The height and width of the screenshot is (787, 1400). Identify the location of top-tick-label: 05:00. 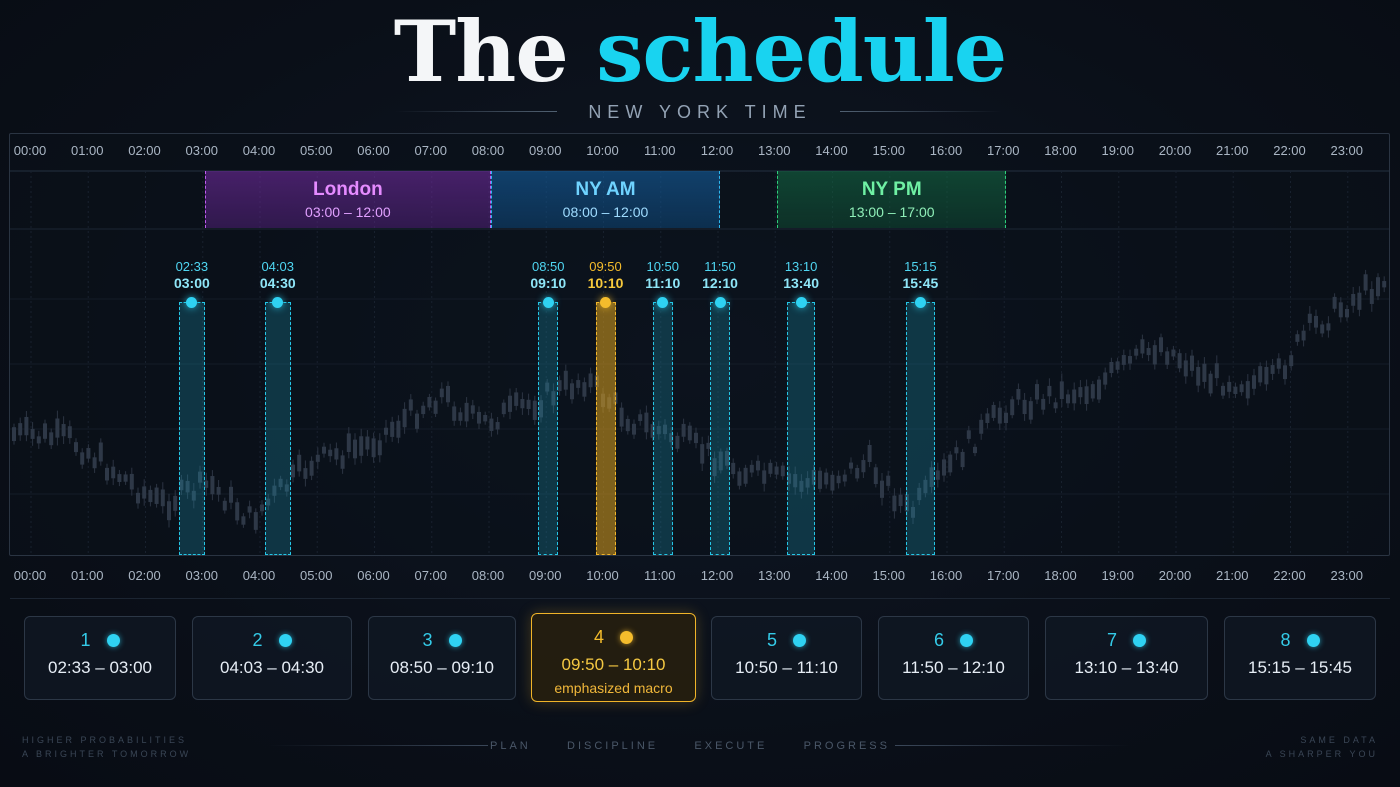
(316, 150).